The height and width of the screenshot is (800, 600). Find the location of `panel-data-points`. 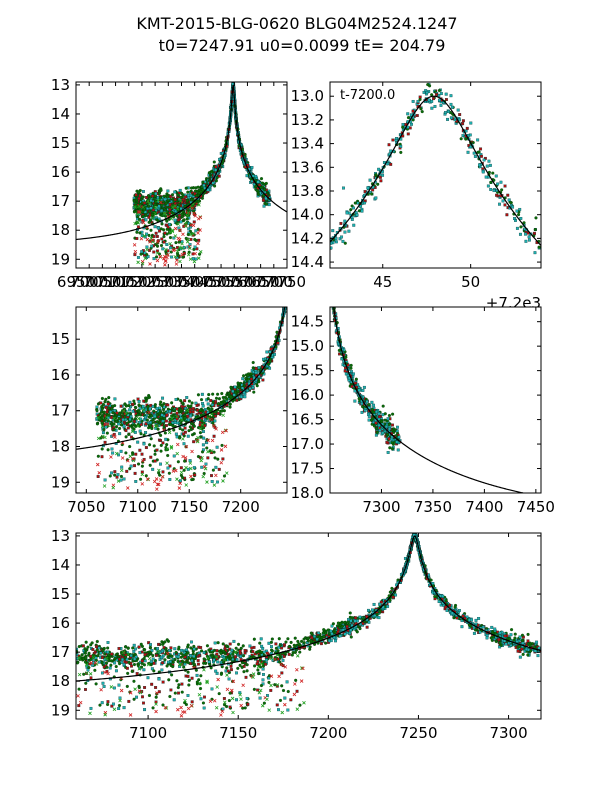

panel-data-points is located at coordinates (438, 177).